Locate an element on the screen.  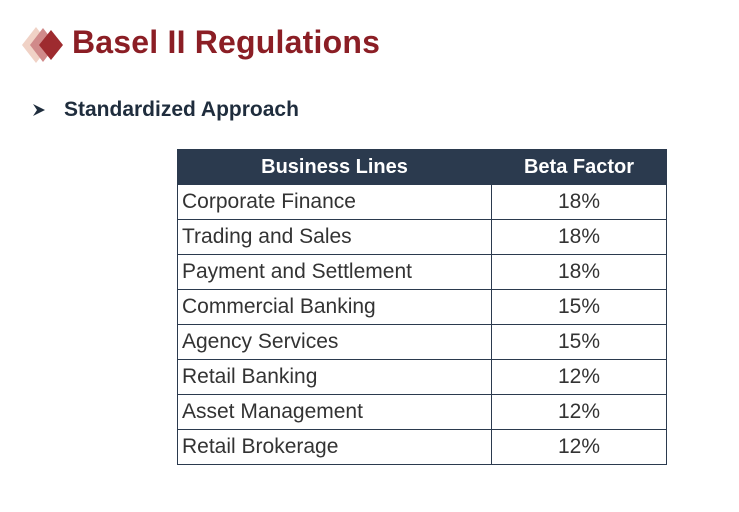
diamond-logo-icon is located at coordinates (42, 45).